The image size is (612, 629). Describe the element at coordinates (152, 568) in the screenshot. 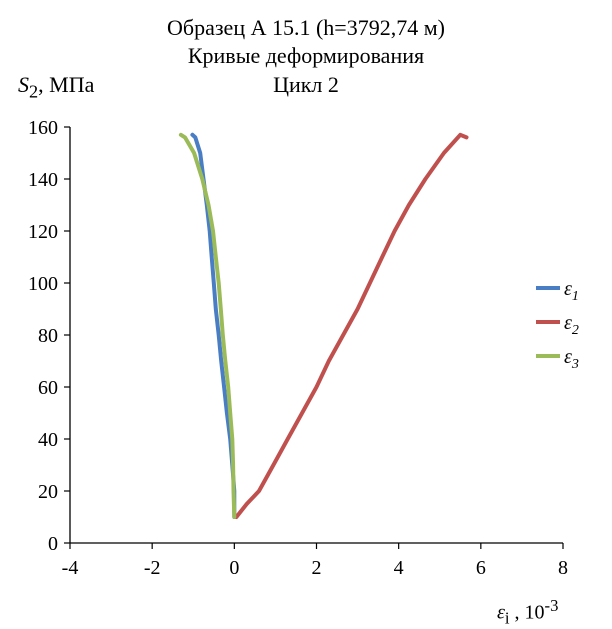

I see `x-tick-label: -2` at that location.